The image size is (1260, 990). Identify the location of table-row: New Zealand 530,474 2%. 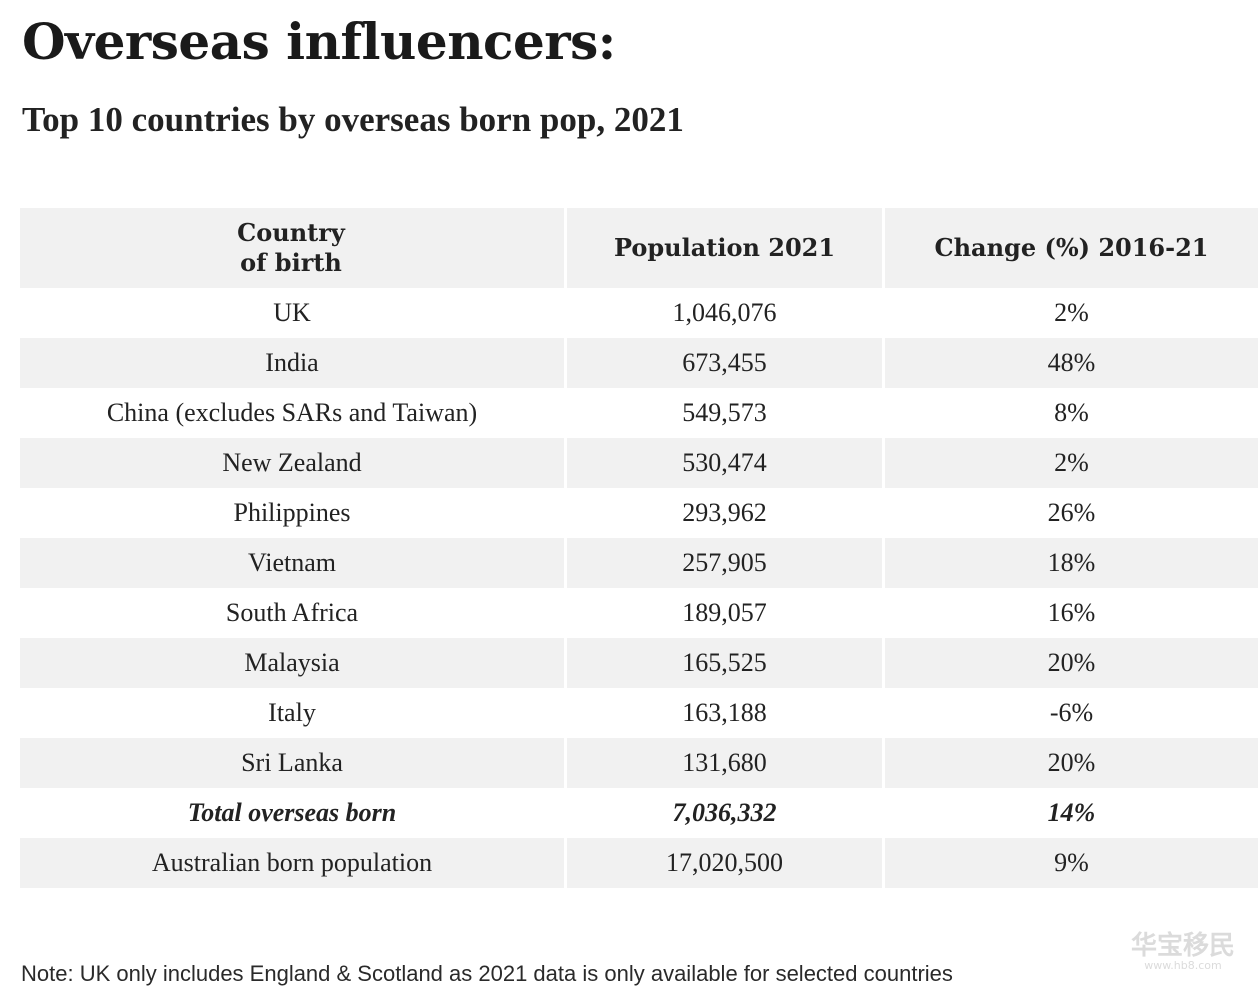
(639, 463).